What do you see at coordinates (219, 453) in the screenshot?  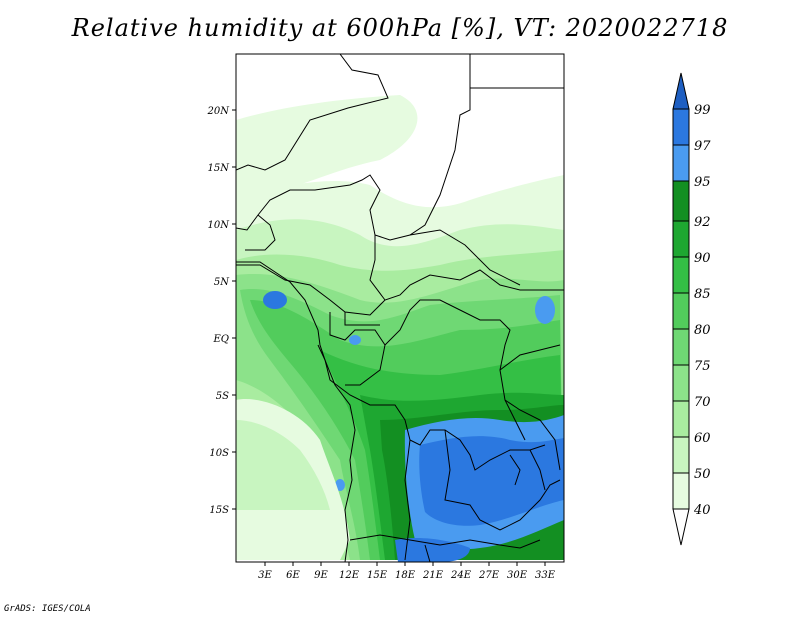 I see `lat-label: 10S` at bounding box center [219, 453].